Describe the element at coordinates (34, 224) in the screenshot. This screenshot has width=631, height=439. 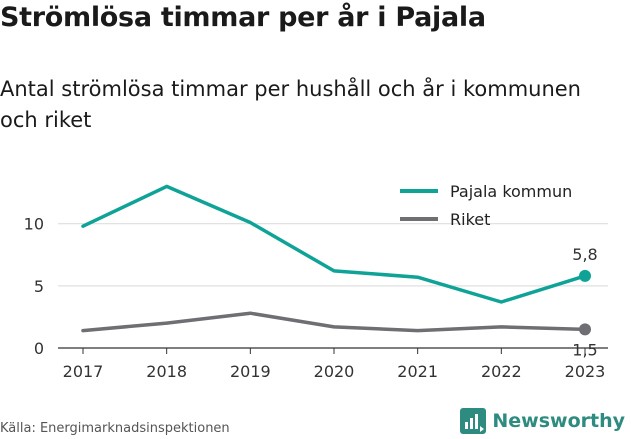
I see `y-tick-label: 10` at that location.